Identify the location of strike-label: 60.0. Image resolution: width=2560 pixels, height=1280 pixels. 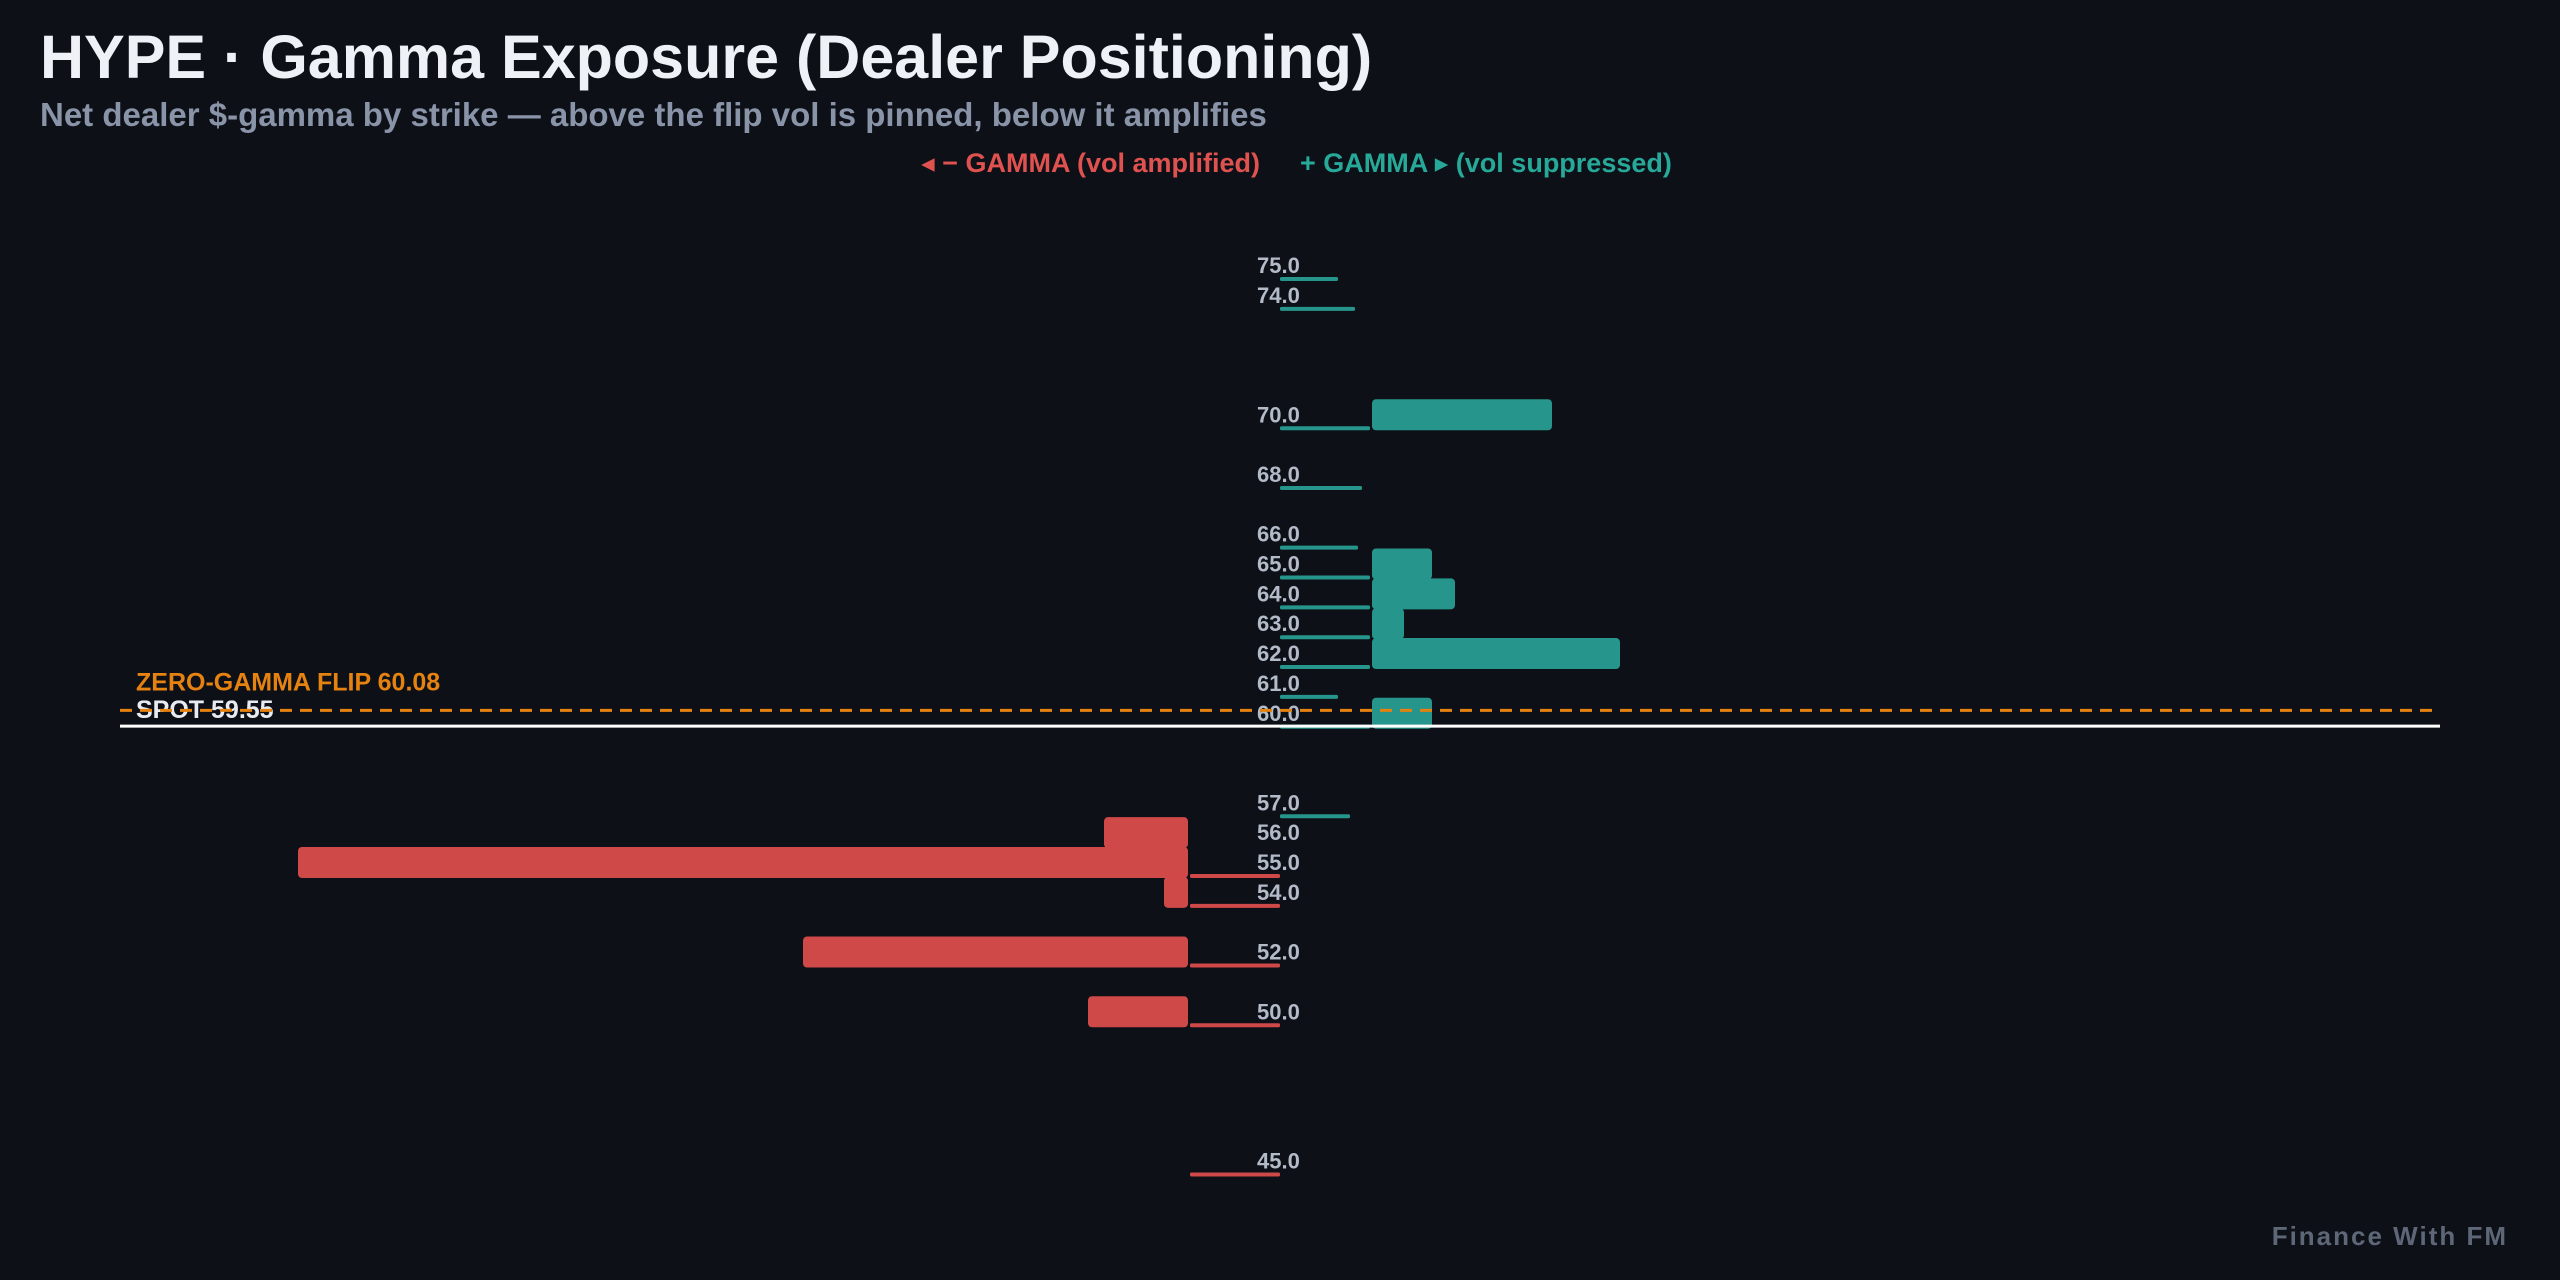
(1278, 713).